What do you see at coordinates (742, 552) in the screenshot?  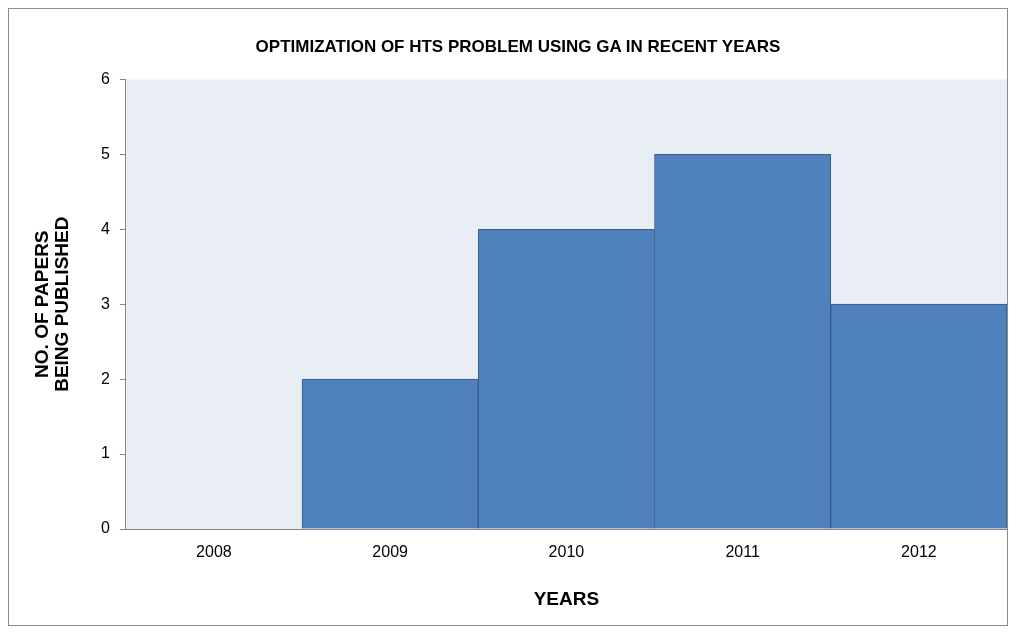 I see `x-tick-label: 2011` at bounding box center [742, 552].